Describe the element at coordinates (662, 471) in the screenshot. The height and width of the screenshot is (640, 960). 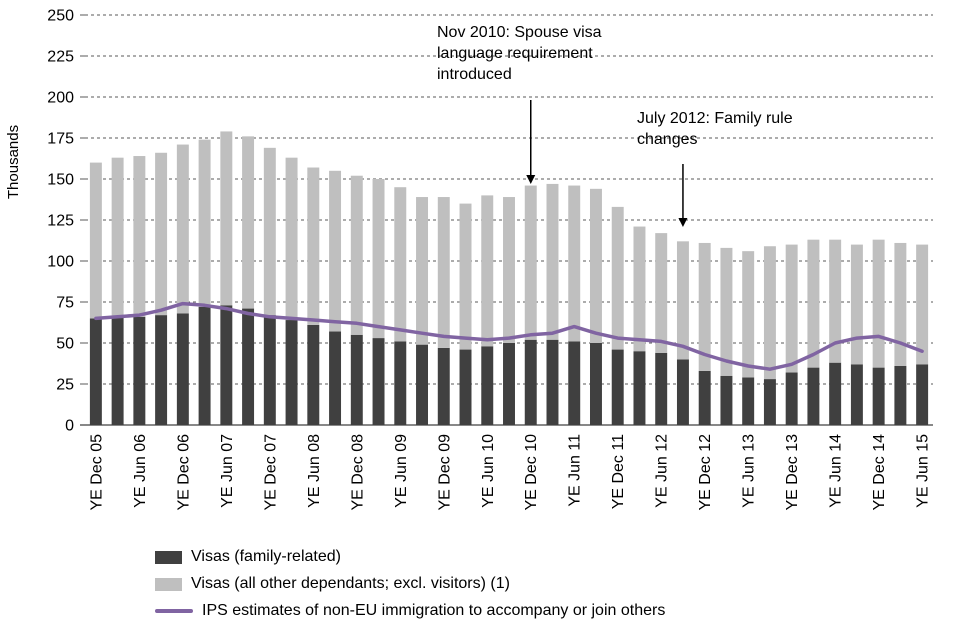
I see `svg-text: YE Jun 12` at that location.